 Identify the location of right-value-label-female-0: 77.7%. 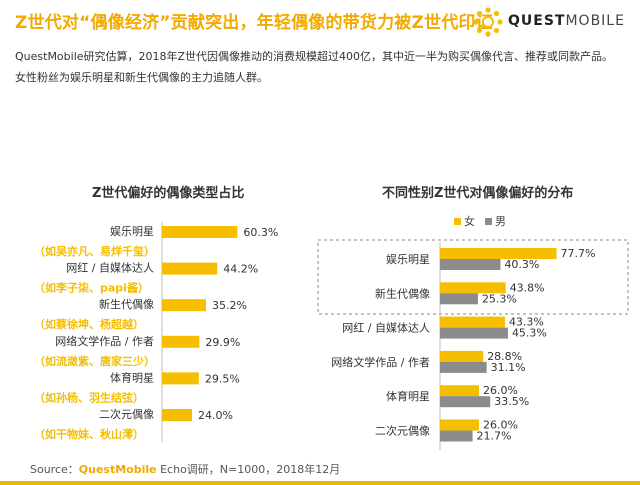
(578, 253).